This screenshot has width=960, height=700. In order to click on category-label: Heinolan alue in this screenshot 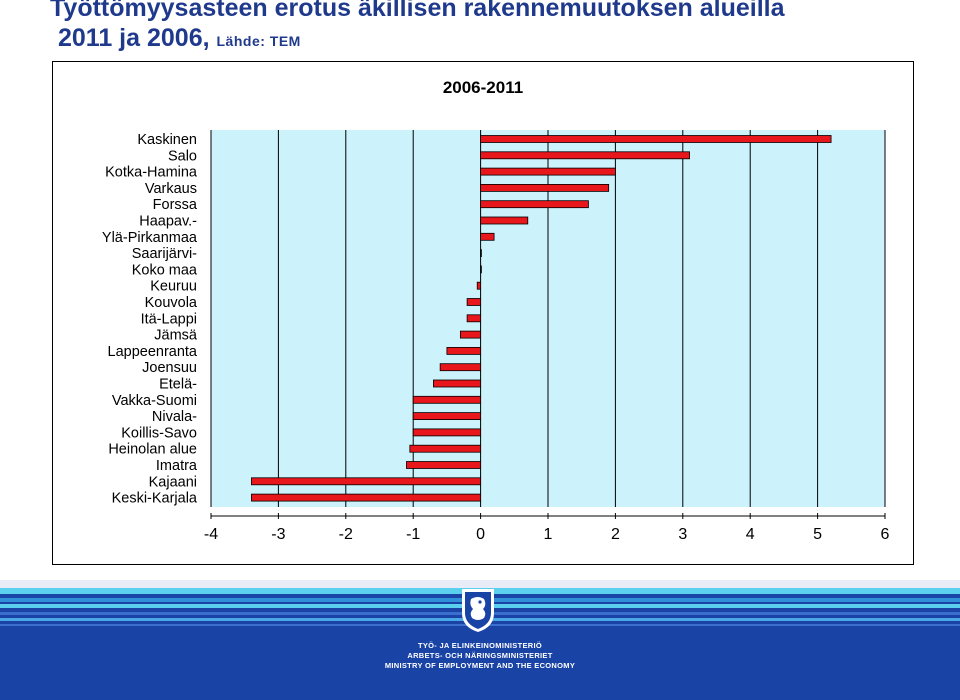, I will do `click(152, 450)`.